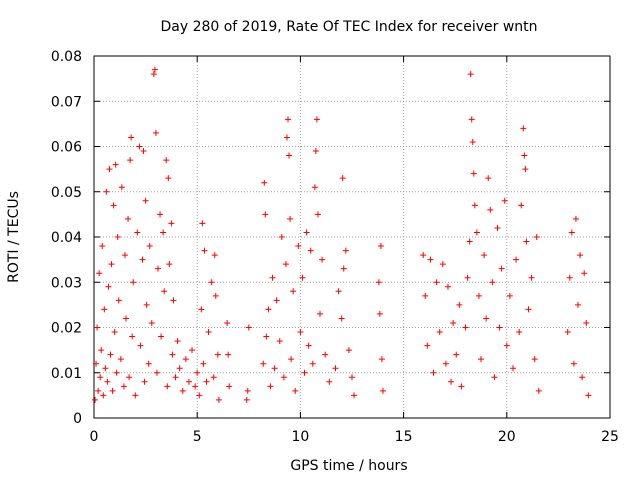 Image resolution: width=640 pixels, height=480 pixels. What do you see at coordinates (197, 437) in the screenshot?
I see `x-tick-label: 5` at bounding box center [197, 437].